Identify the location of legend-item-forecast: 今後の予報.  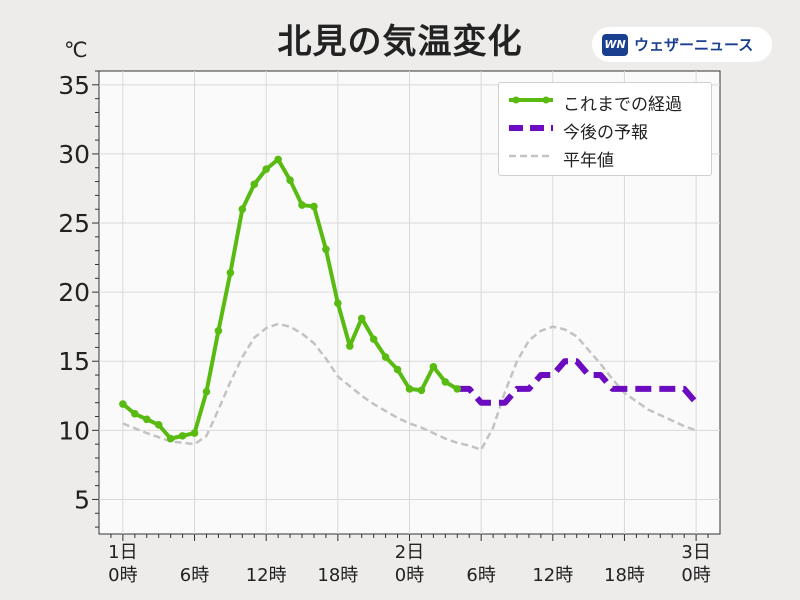
(605, 129).